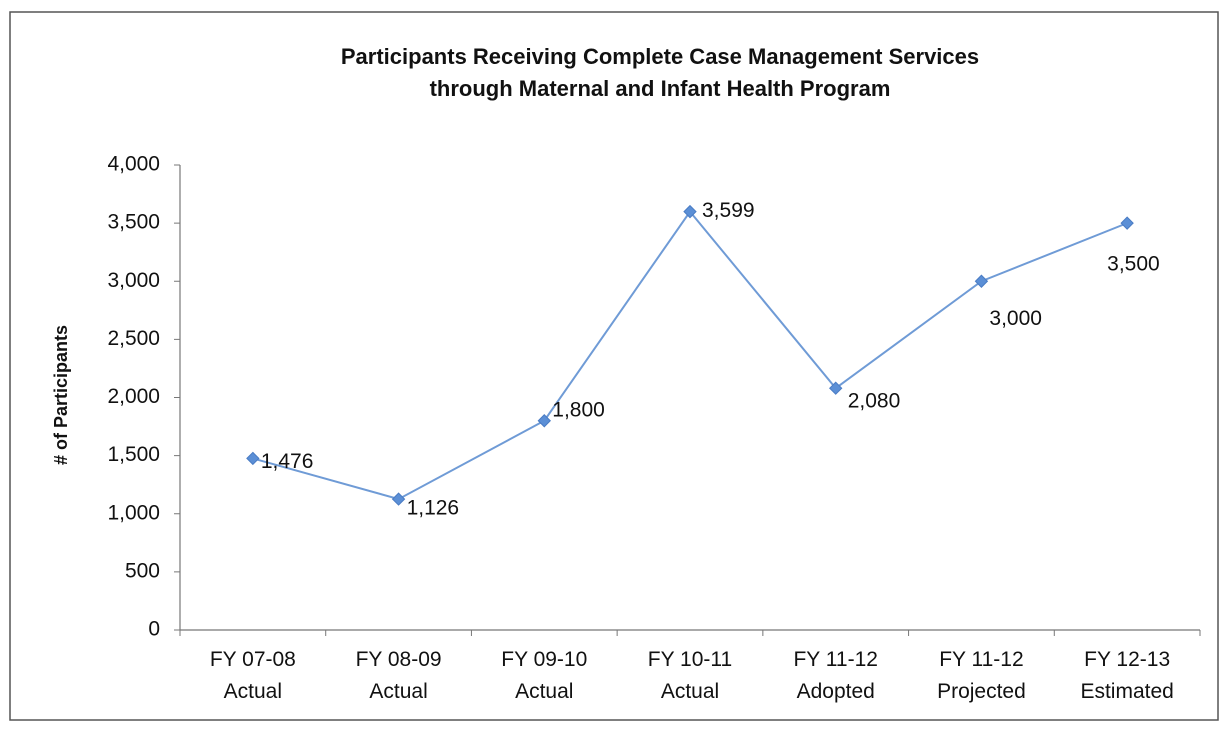 Image resolution: width=1225 pixels, height=750 pixels. Describe the element at coordinates (133, 164) in the screenshot. I see `y-tick-label: 4,000` at that location.